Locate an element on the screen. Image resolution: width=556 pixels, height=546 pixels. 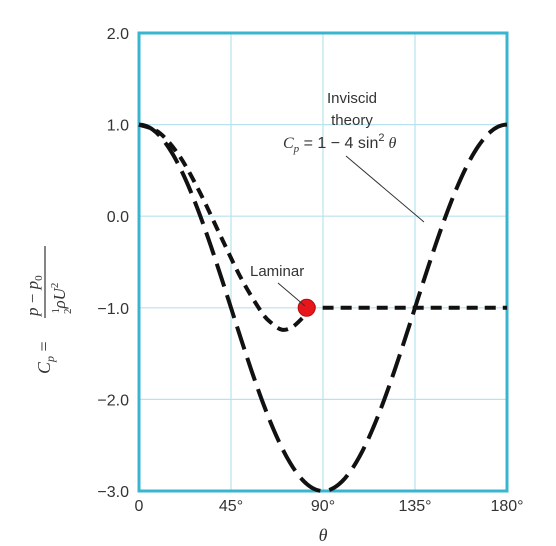
y-tick-label: −2.0 is located at coordinates (113, 400).